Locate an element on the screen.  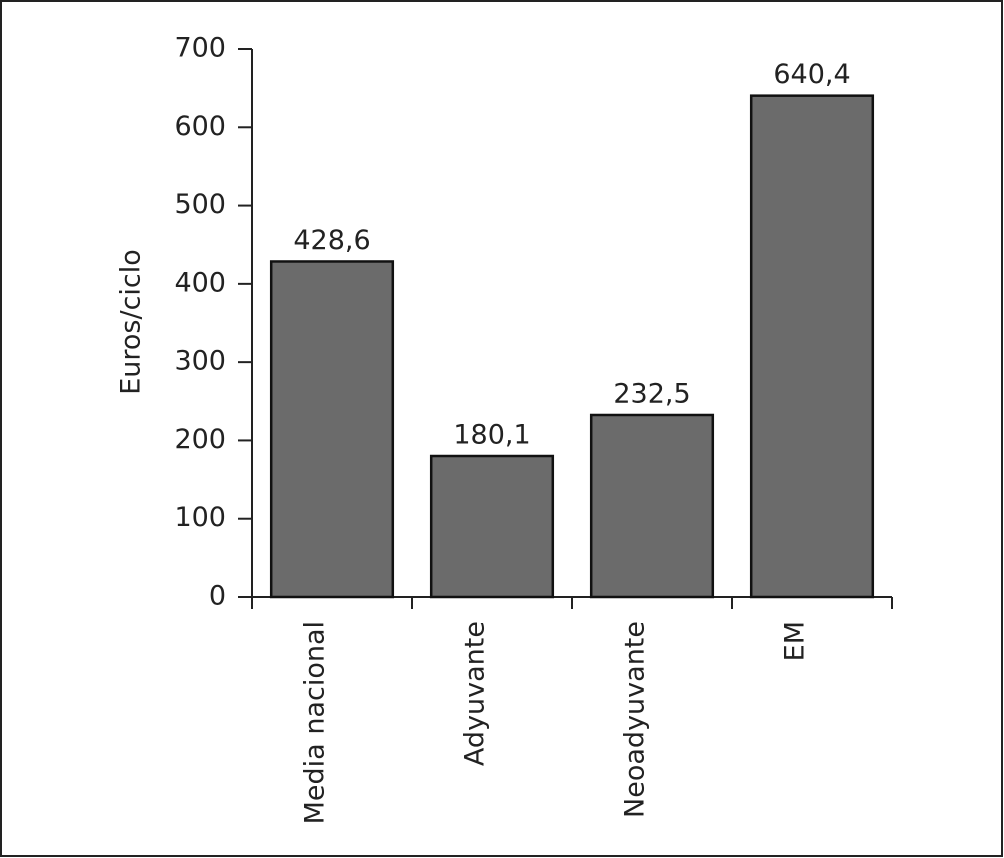
x-tick-label: Adyuvante is located at coordinates (475, 693).